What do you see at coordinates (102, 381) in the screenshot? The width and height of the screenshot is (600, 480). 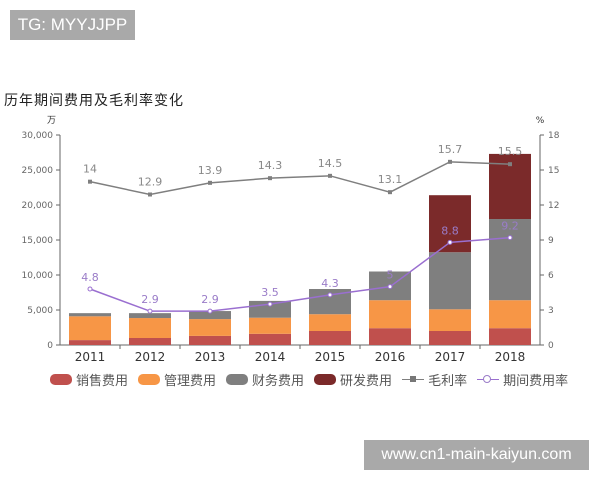 I see `legend-label: 销售费用` at bounding box center [102, 381].